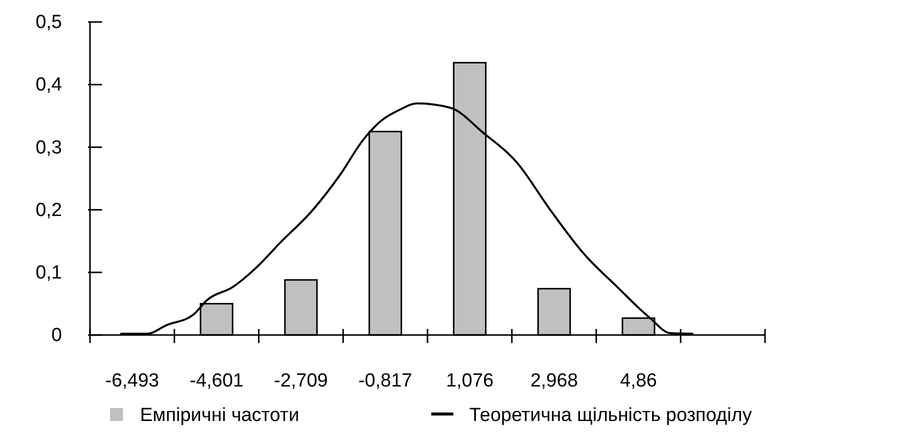  Describe the element at coordinates (610, 415) in the screenshot. I see `legend-label: Теоретична щільність розподілу` at that location.